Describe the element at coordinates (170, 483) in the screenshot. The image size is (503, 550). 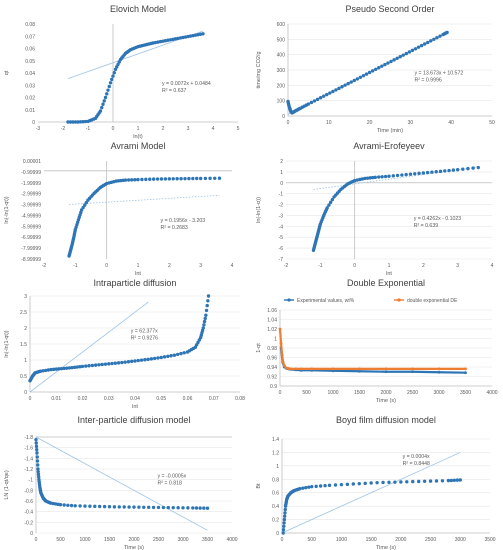
I see `trendline-annotation: R² = 0.818` at that location.